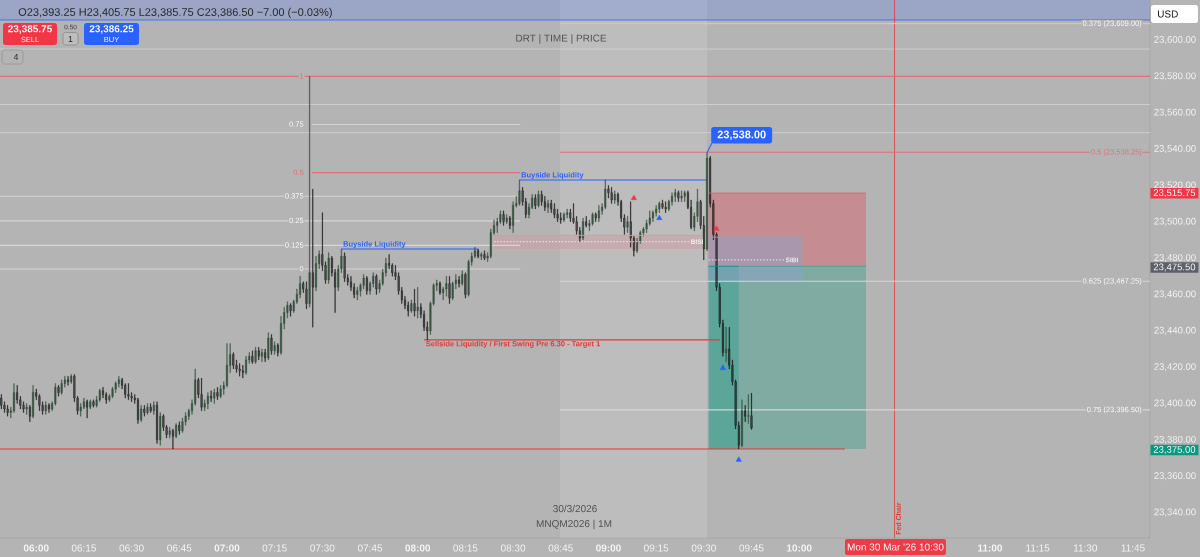  Describe the element at coordinates (895, 547) in the screenshot. I see `text: Mon 30 Mar '26 10:30` at that location.